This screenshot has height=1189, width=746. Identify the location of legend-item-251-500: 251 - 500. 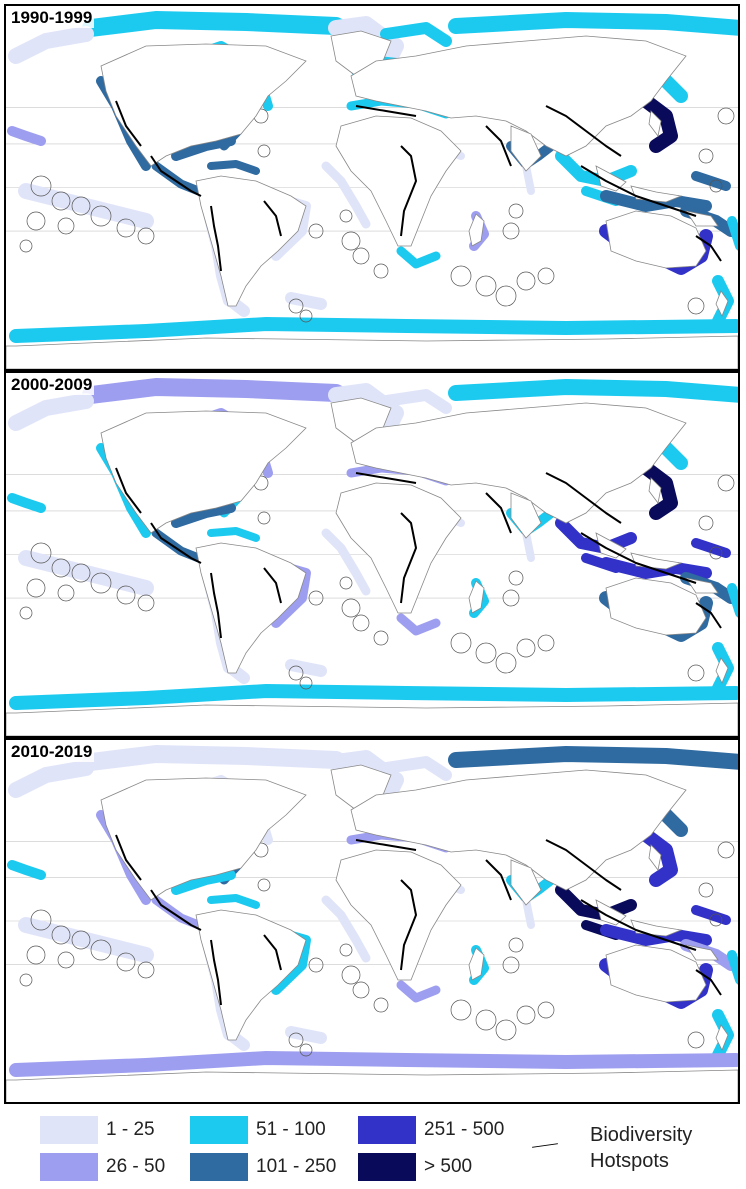
(431, 1130).